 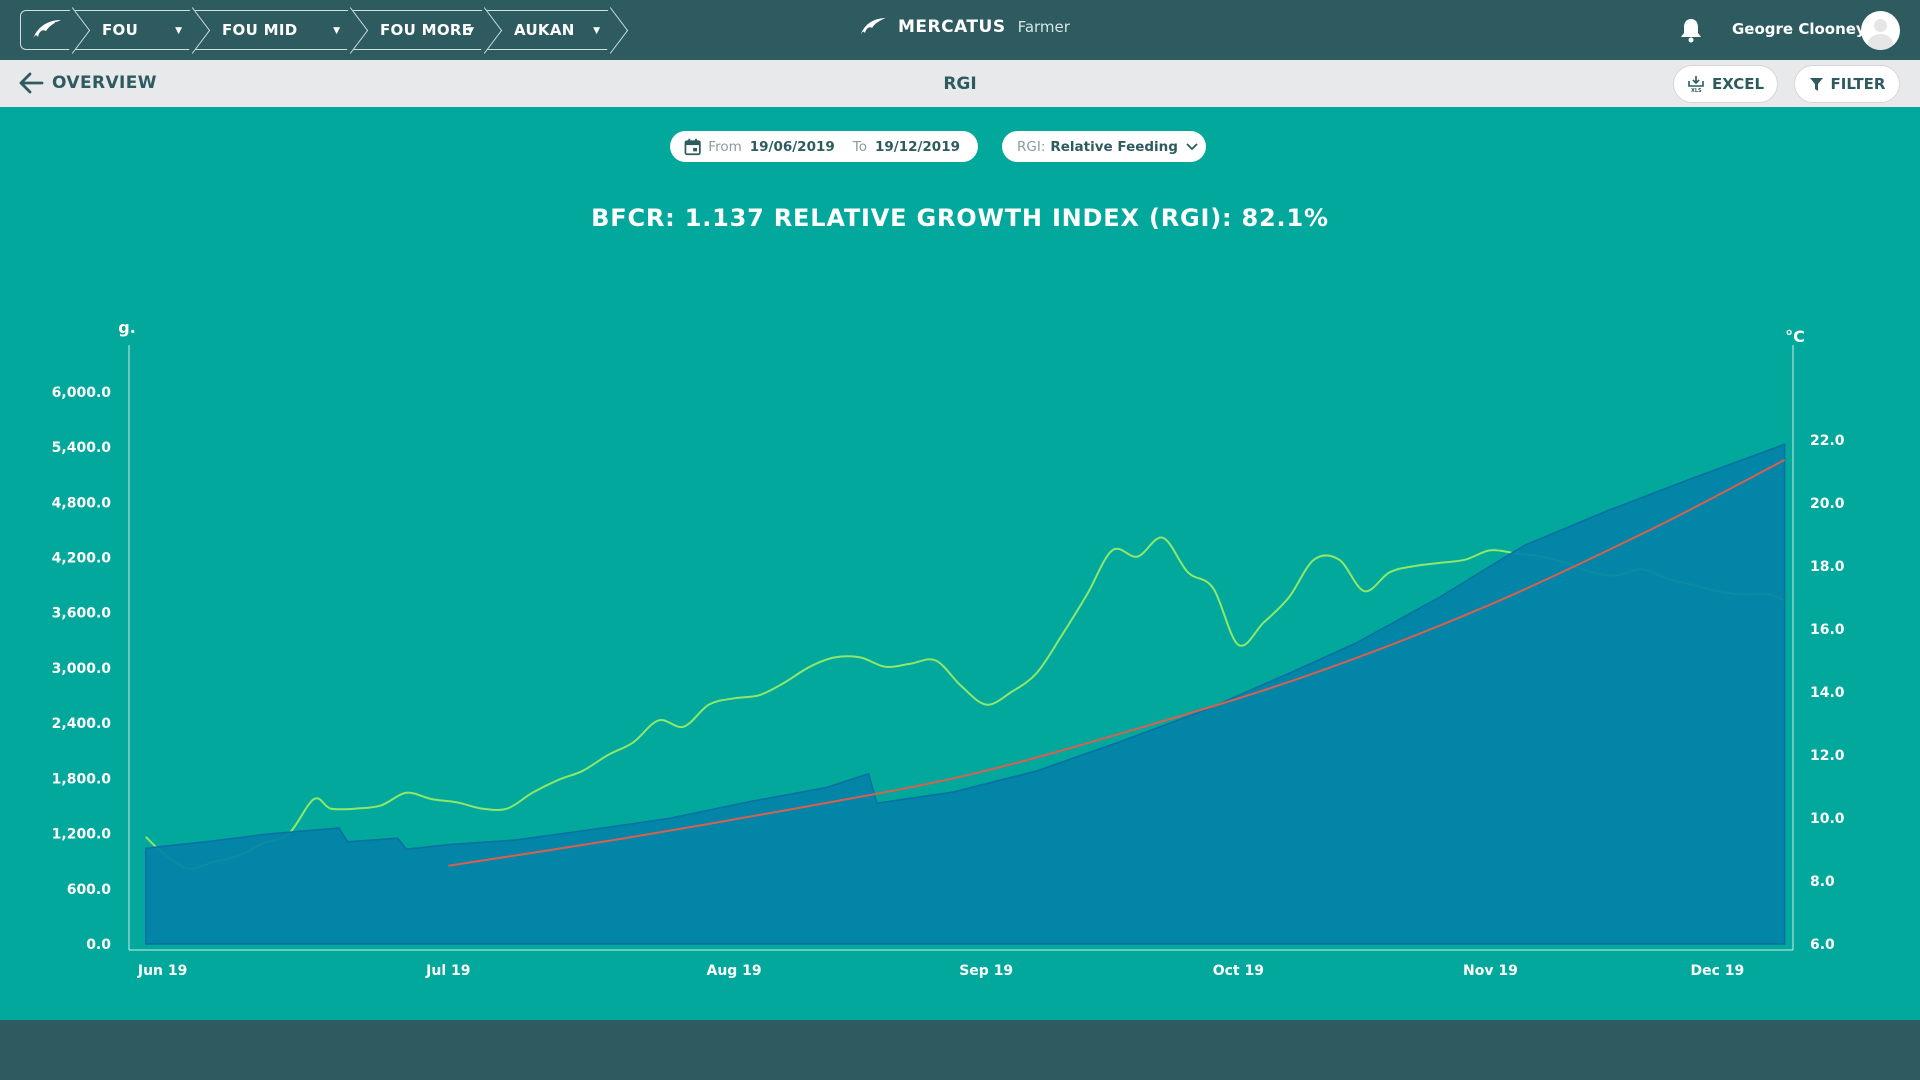 What do you see at coordinates (89, 890) in the screenshot?
I see `y-left-tick-label: 600.0` at bounding box center [89, 890].